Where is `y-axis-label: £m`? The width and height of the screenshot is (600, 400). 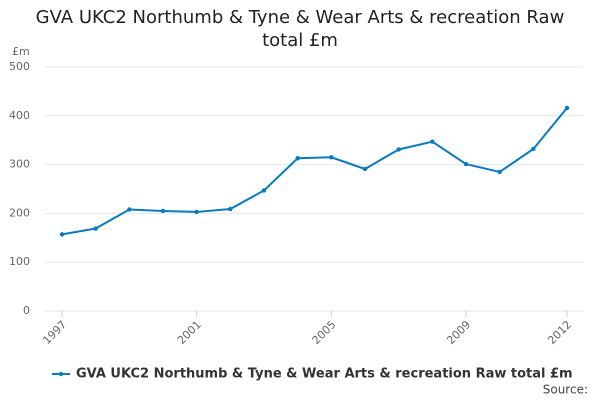 y-axis-label: £m is located at coordinates (21, 51).